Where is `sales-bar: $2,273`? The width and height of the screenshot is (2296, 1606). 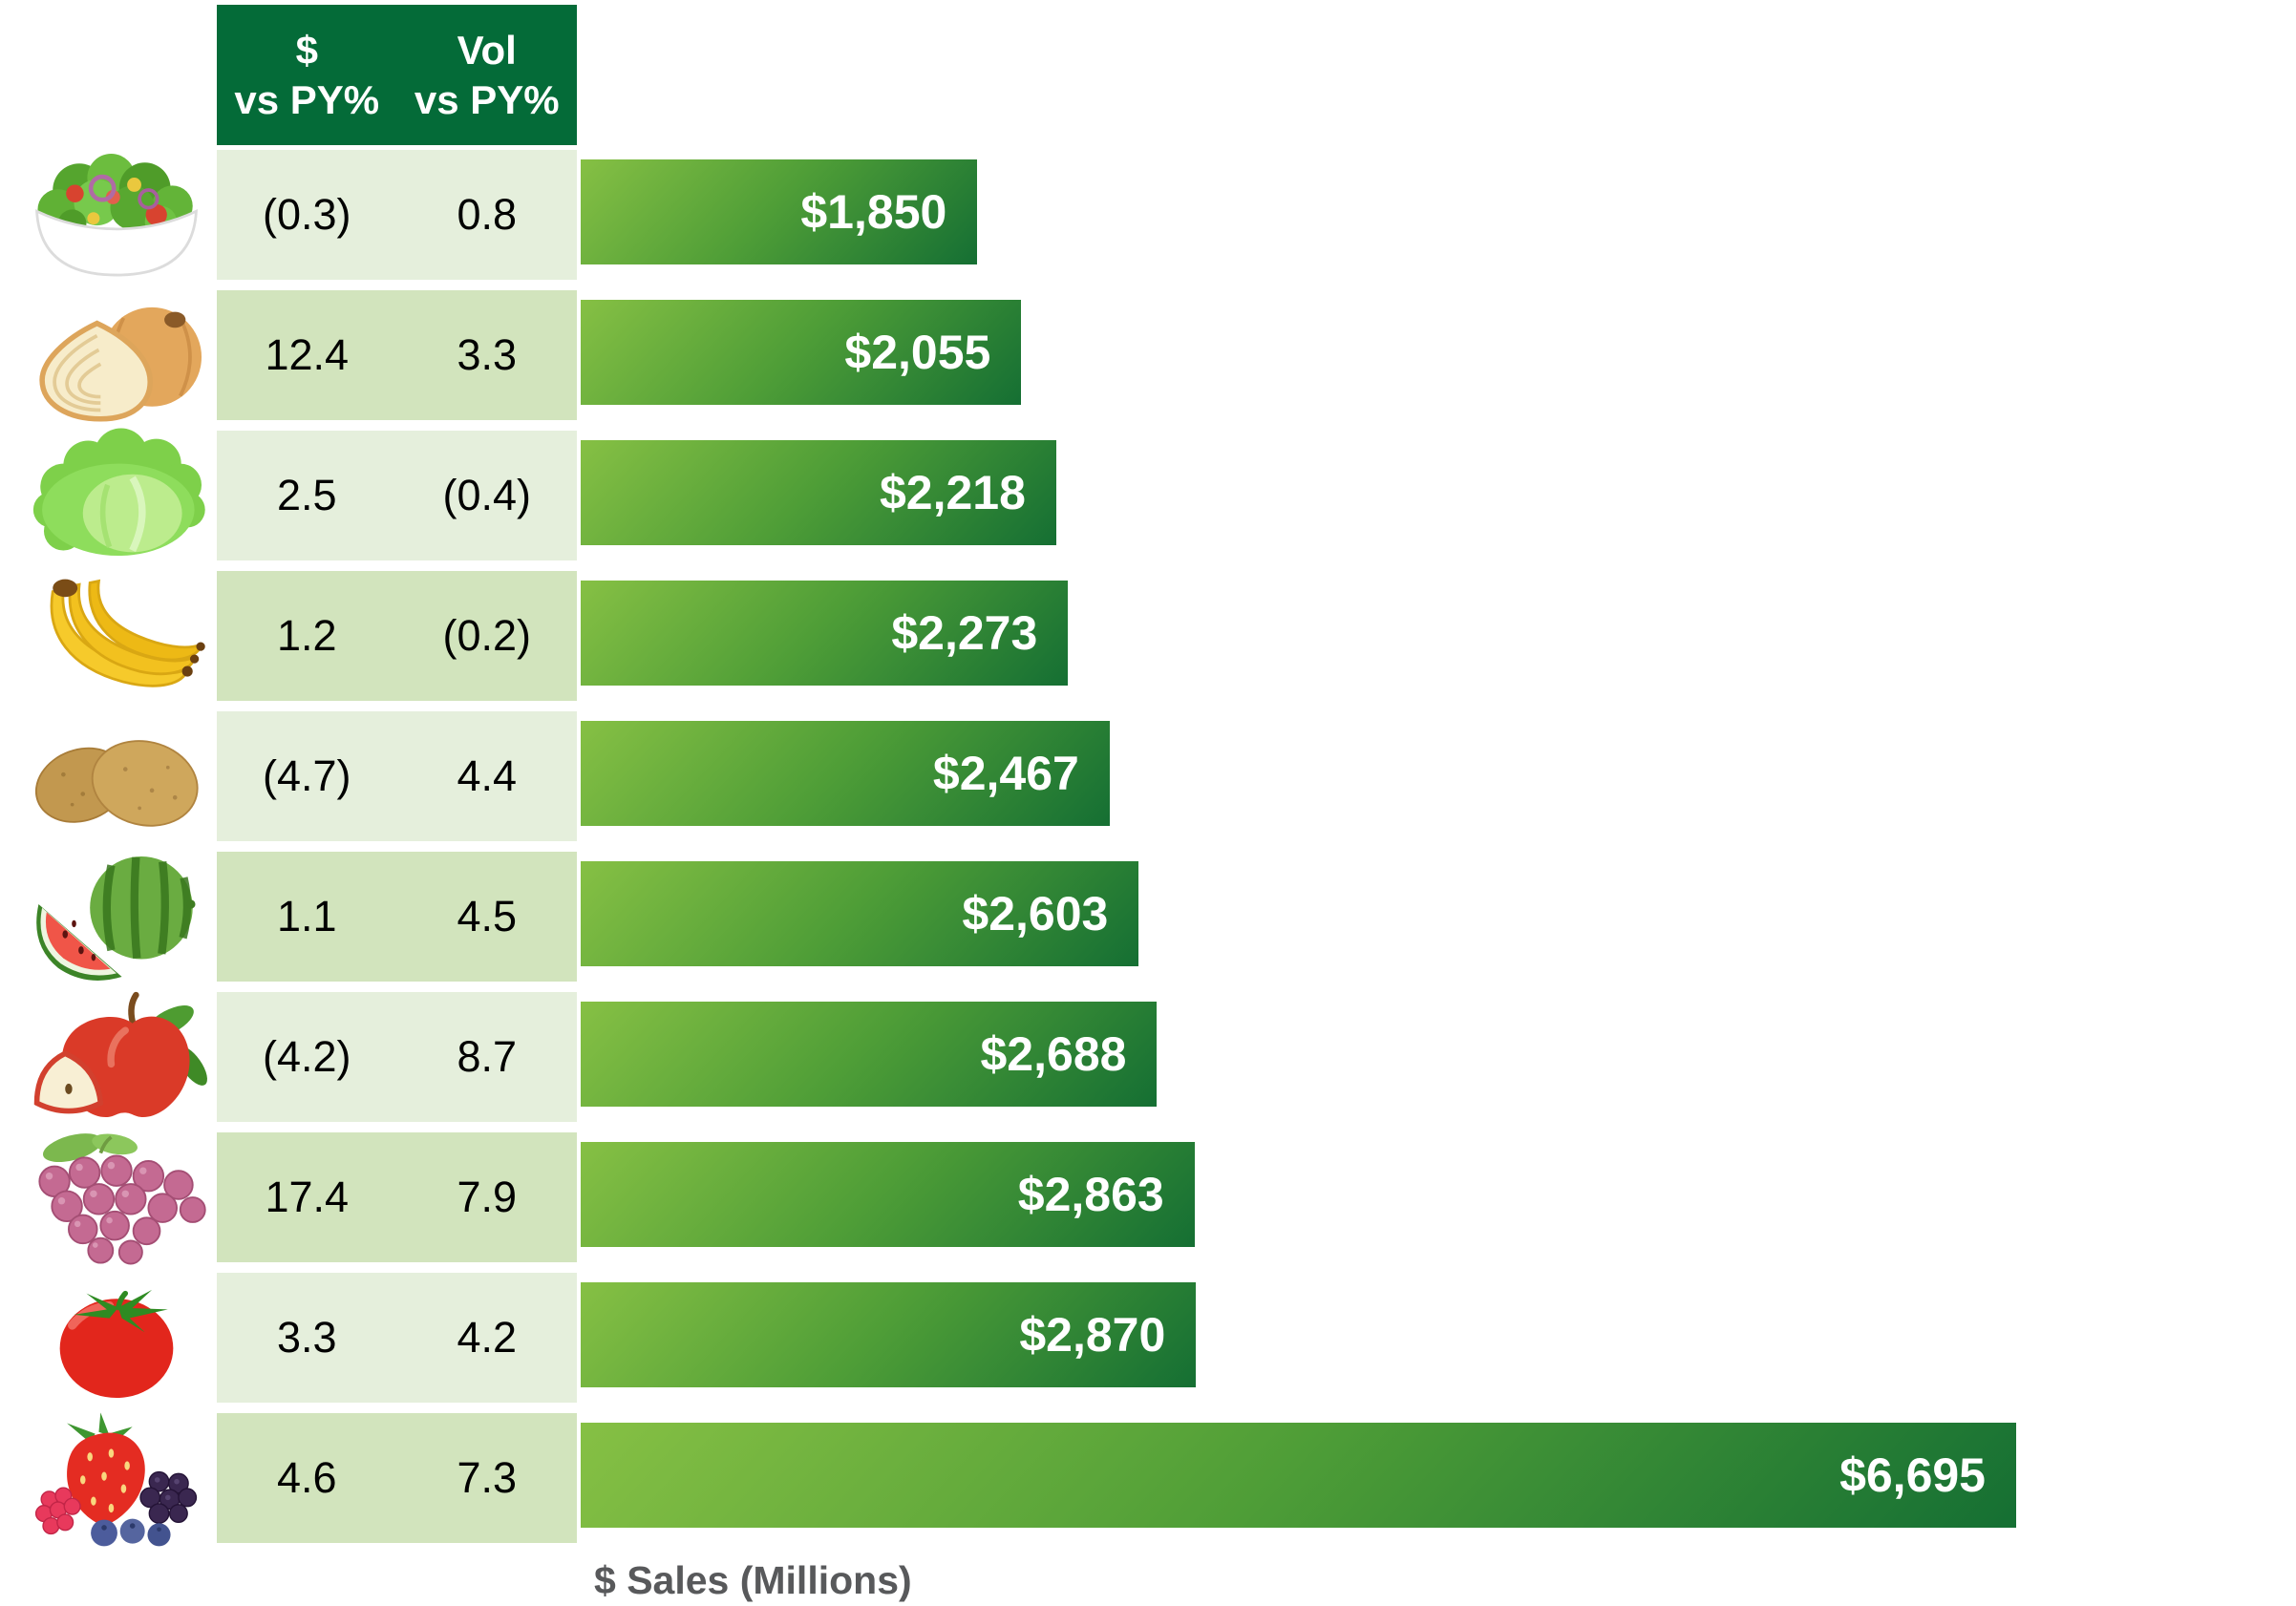 sales-bar: $2,273 is located at coordinates (825, 633).